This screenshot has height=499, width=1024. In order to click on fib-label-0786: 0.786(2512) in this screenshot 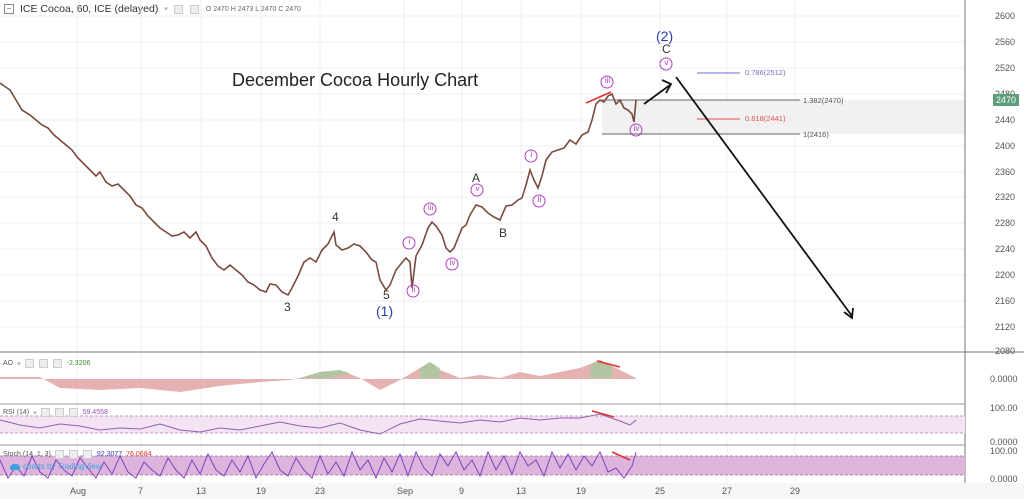, I will do `click(765, 72)`.